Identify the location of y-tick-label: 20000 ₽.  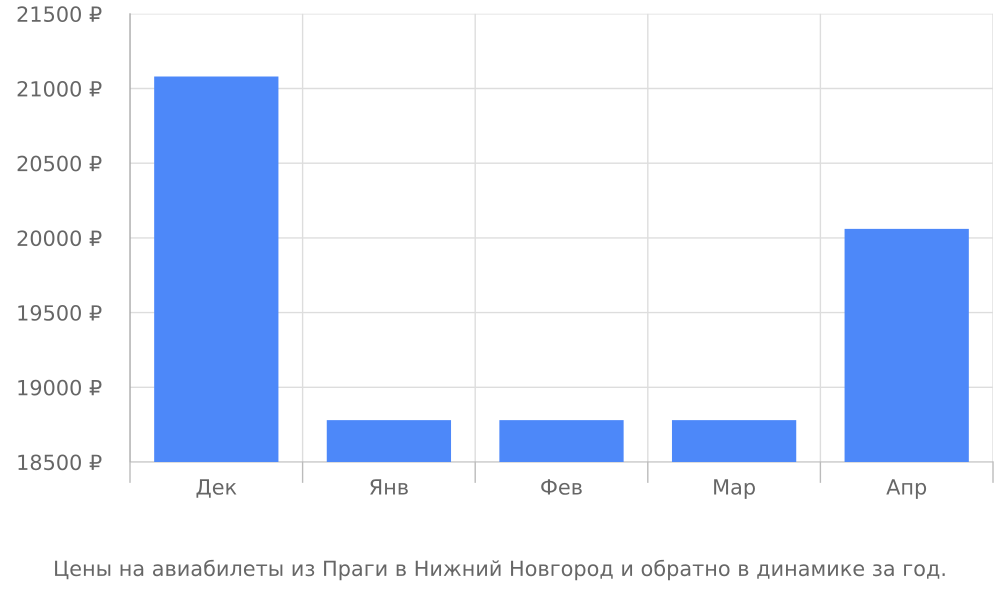
(60, 238).